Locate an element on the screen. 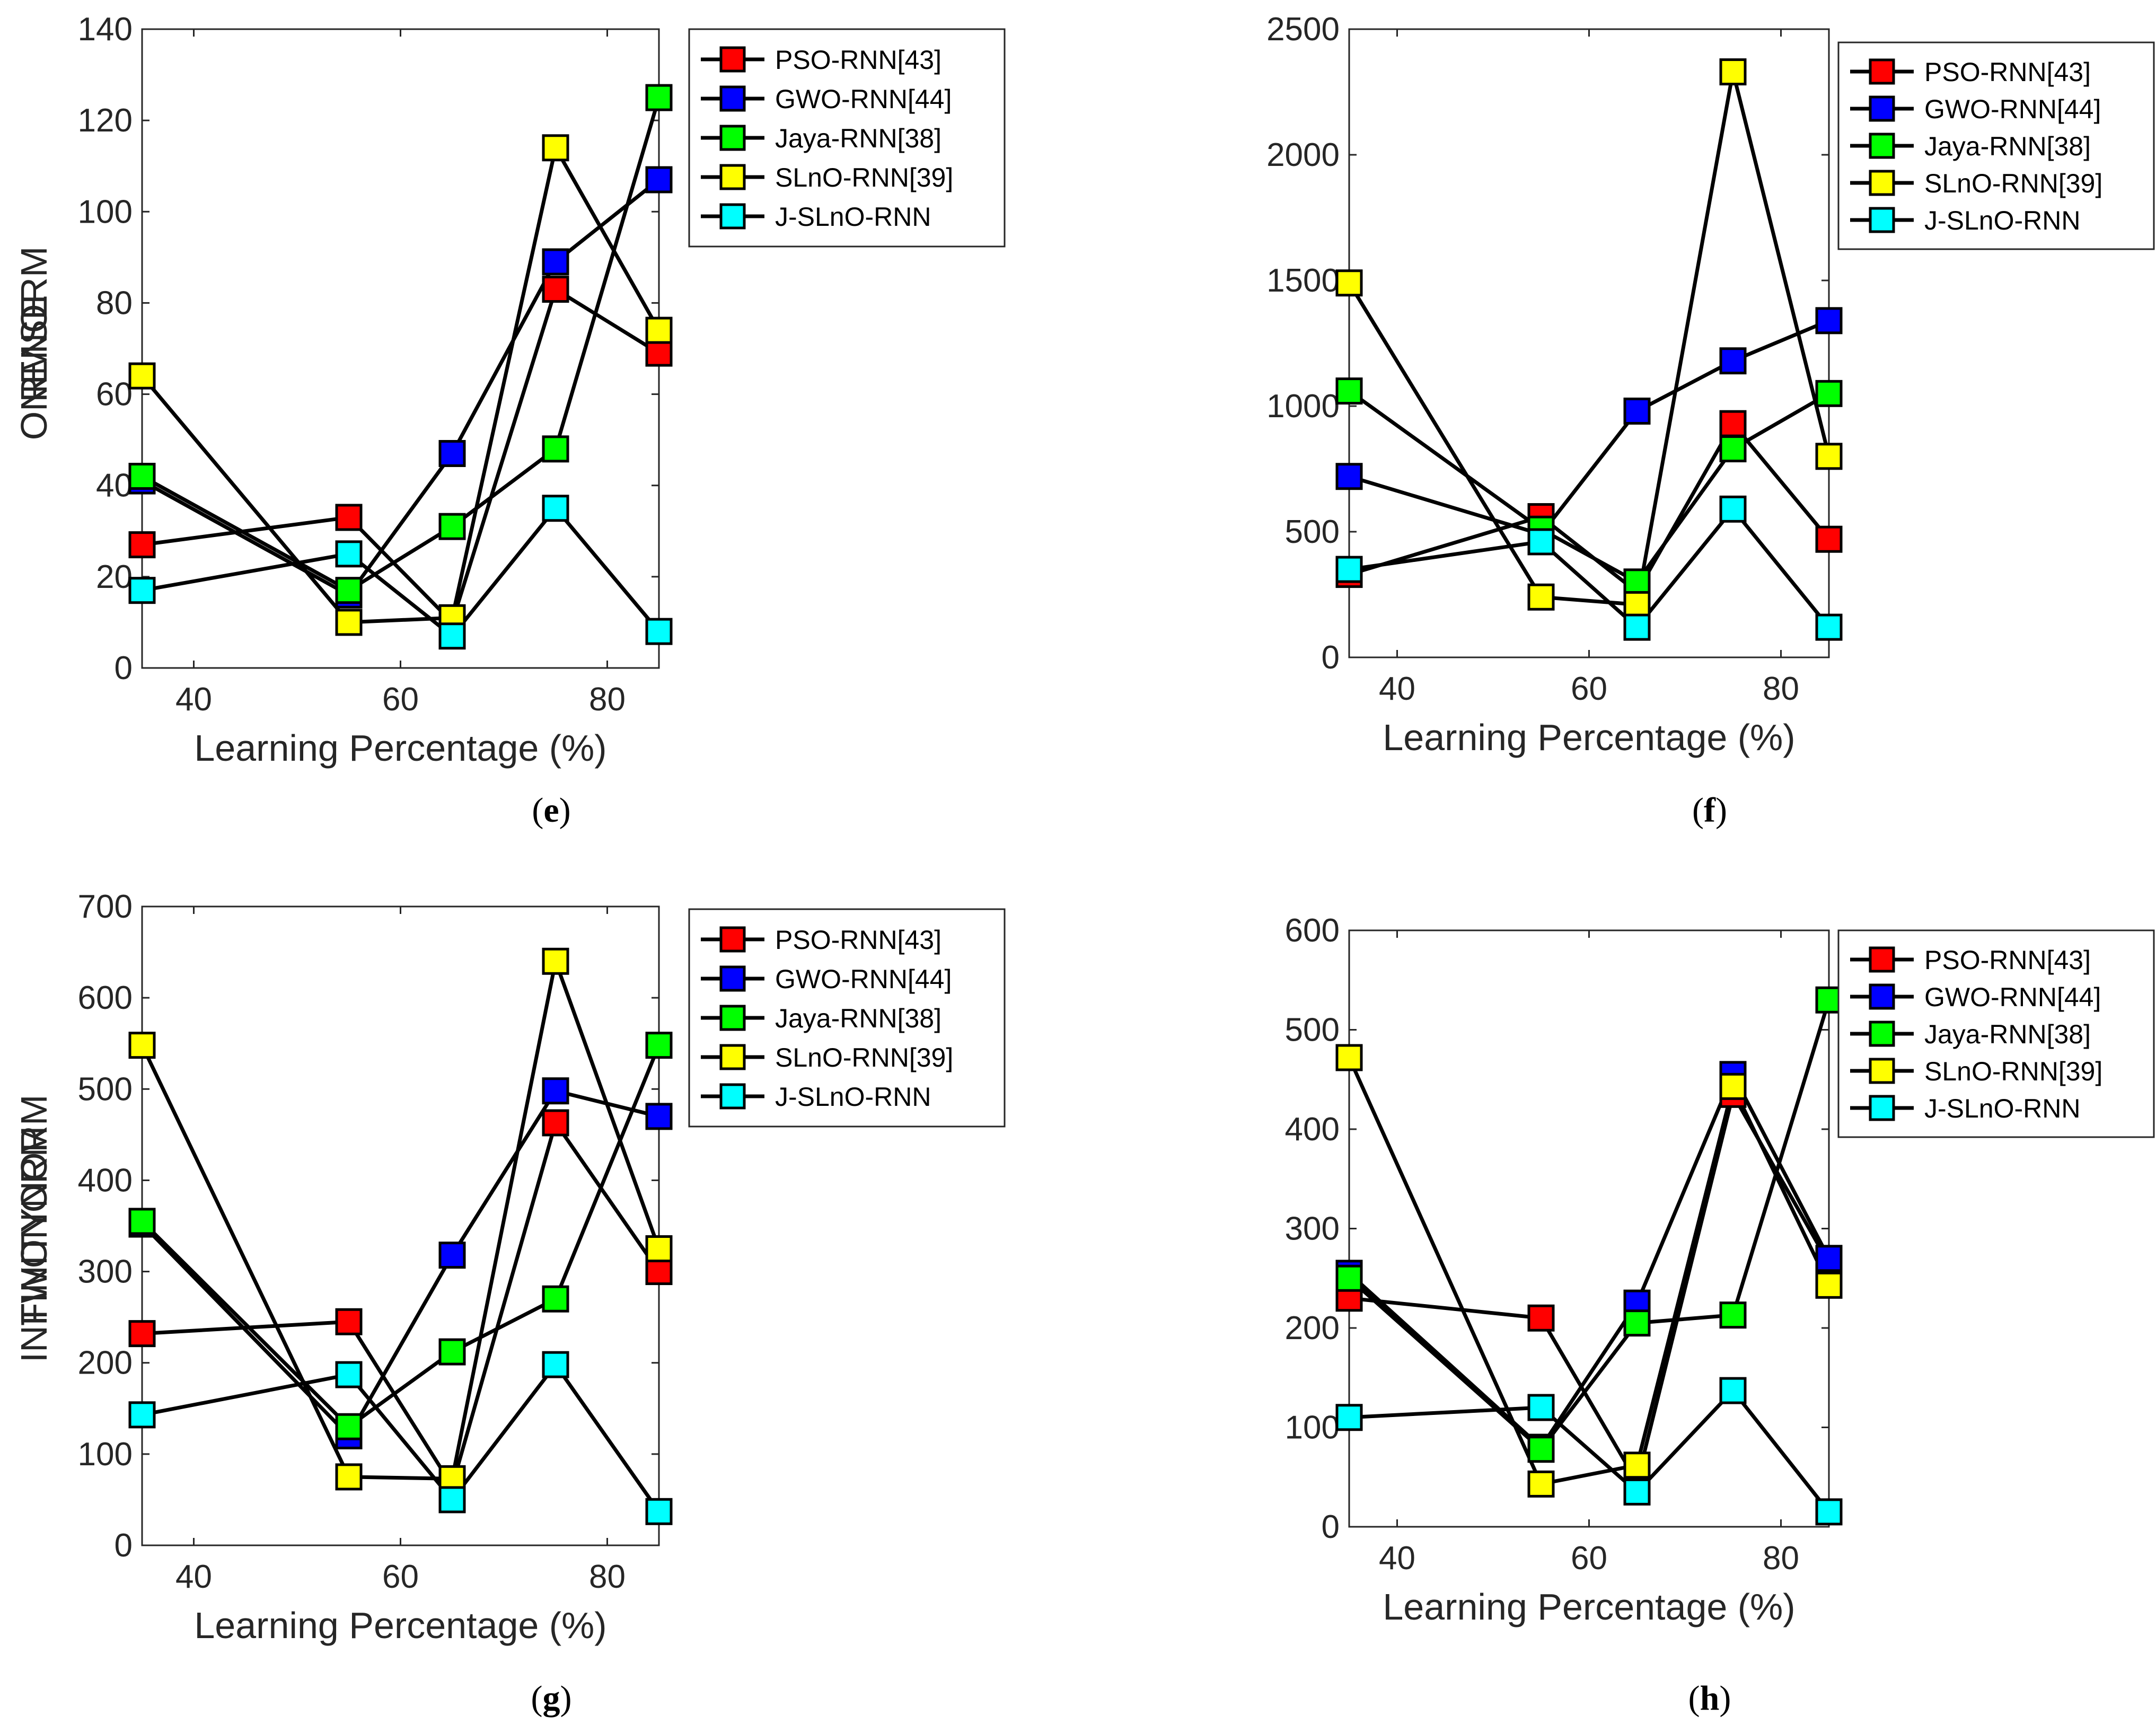 The height and width of the screenshot is (1733, 2156). y-tick-label: 2500 is located at coordinates (1303, 29).